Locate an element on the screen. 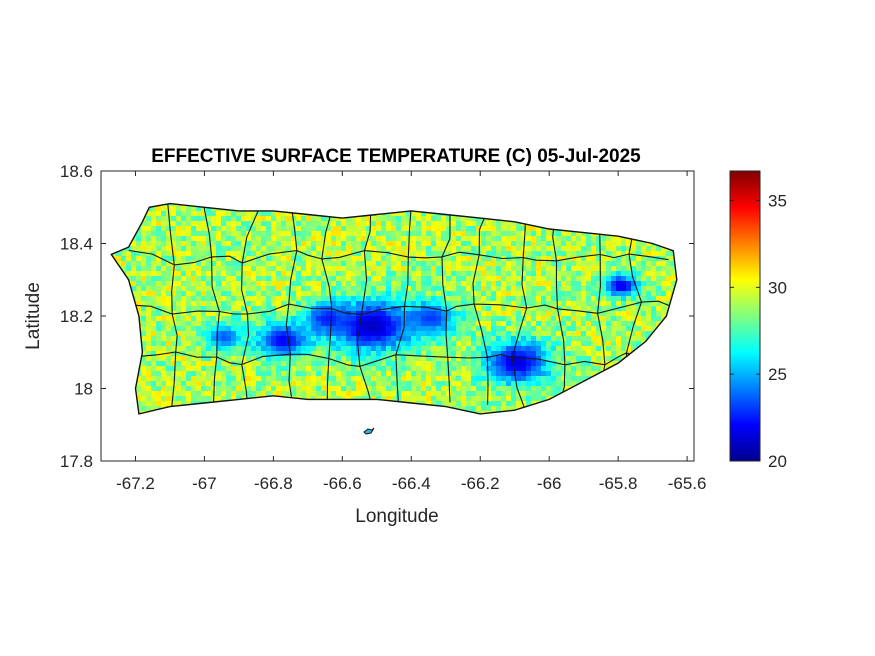 The height and width of the screenshot is (656, 875). y-axis-label: Latitude is located at coordinates (33, 316).